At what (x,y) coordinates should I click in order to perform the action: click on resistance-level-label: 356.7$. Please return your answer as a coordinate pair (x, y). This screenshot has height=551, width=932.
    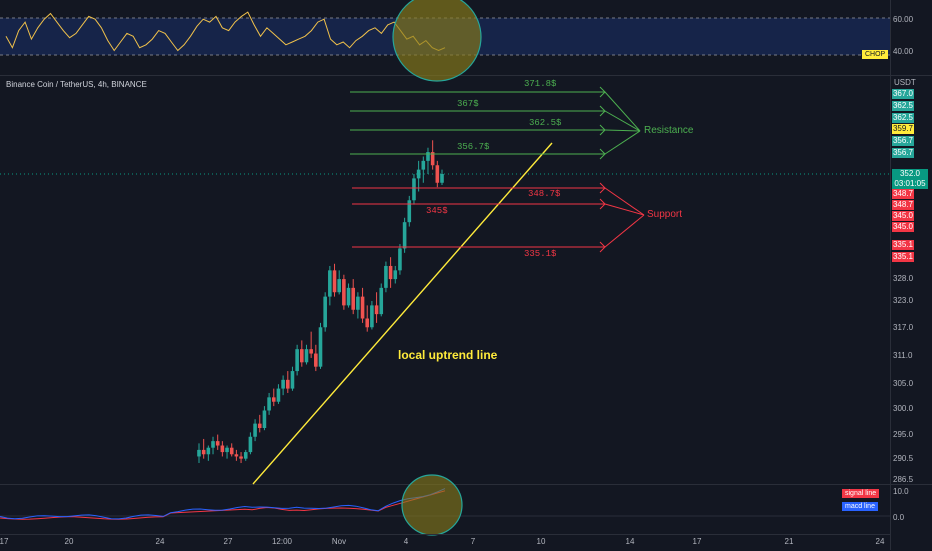
    Looking at the image, I should click on (473, 147).